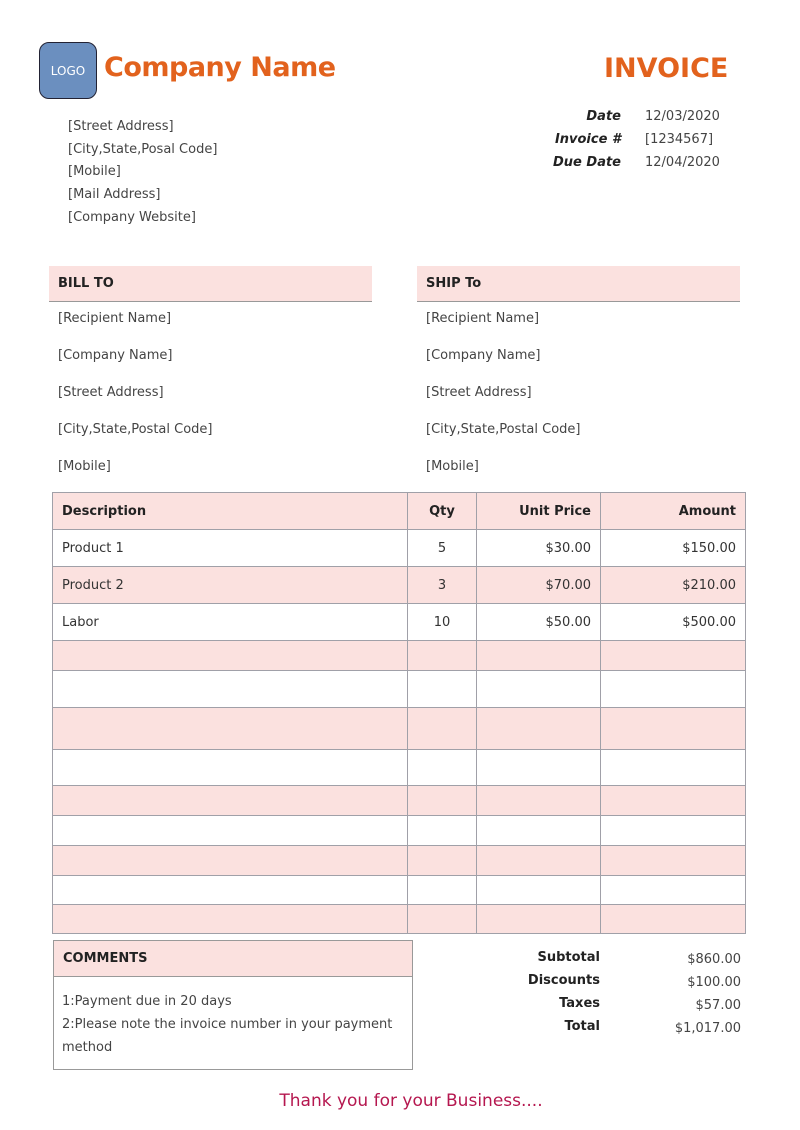  Describe the element at coordinates (84, 466) in the screenshot. I see `bill-to-line: [Mobile]` at that location.